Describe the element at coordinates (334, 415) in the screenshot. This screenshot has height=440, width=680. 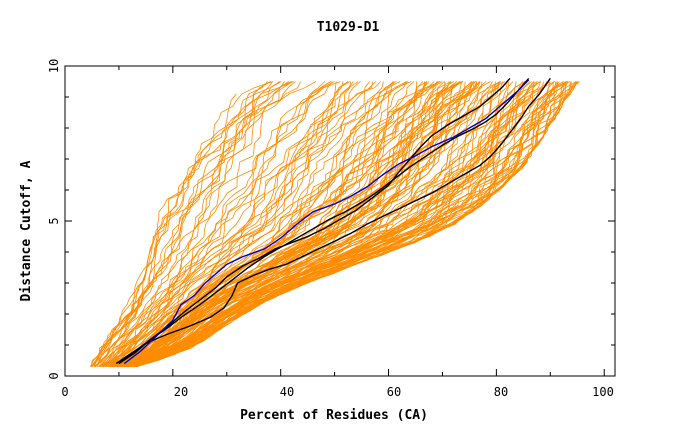
I see `x-axis-label: Percent of Residues (CA)` at that location.